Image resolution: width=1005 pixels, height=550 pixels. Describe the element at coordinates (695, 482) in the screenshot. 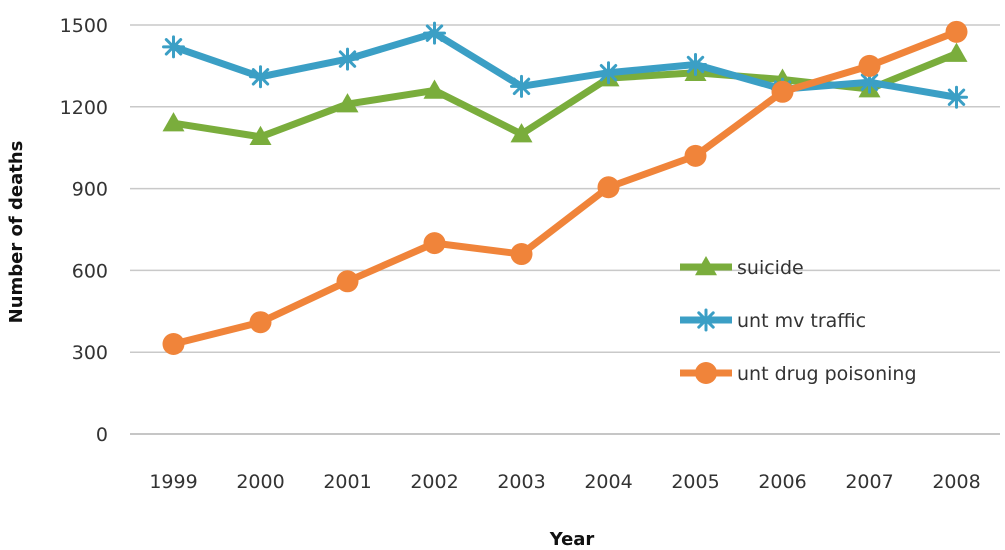

I see `x-tick-label: 2005` at that location.